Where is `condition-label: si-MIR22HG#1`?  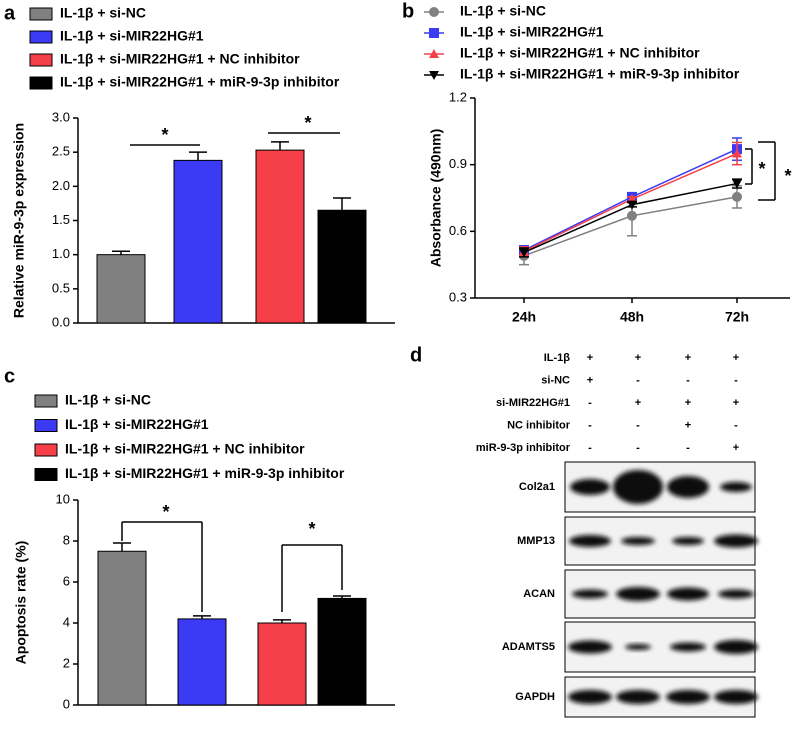
condition-label: si-MIR22HG#1 is located at coordinates (533, 403).